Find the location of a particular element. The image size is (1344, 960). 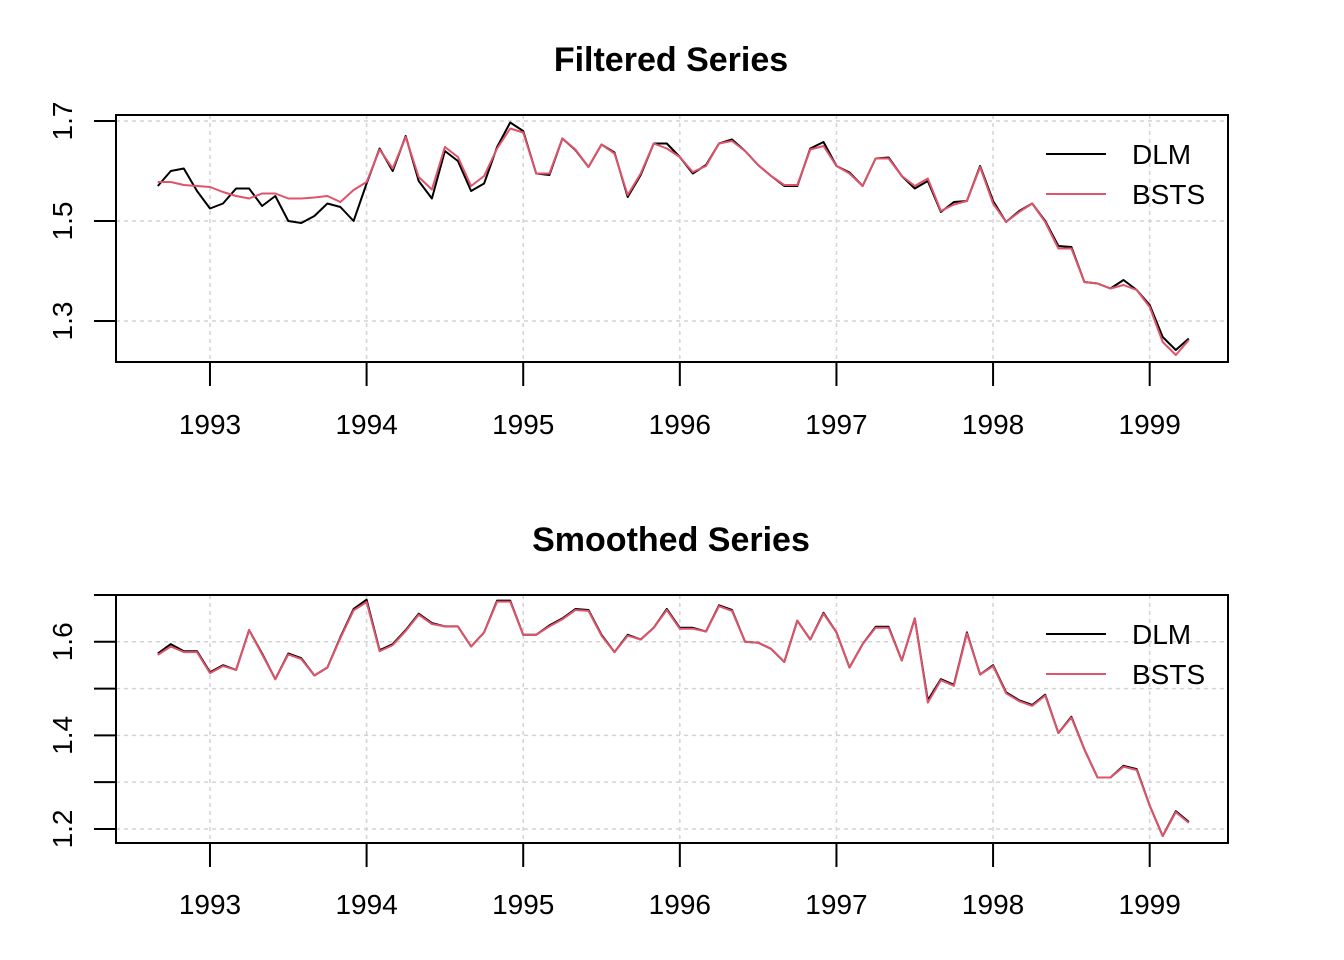

y-tick-label: 1.5 is located at coordinates (62, 221).